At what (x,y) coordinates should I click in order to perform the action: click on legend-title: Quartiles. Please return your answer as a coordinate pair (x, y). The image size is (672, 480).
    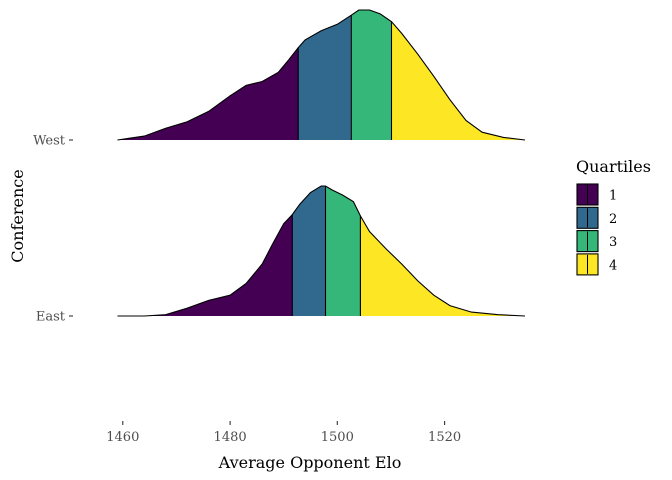
    Looking at the image, I should click on (613, 166).